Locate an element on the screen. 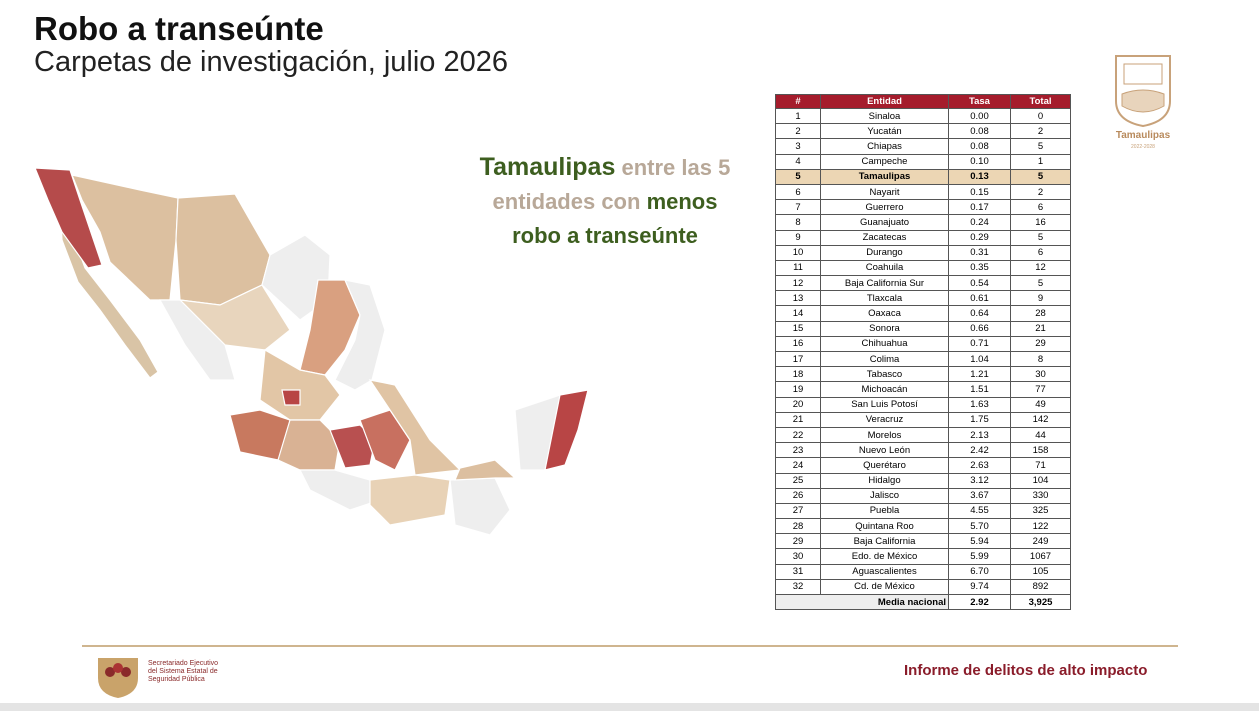 The width and height of the screenshot is (1259, 711). cell: 5 is located at coordinates (1040, 176).